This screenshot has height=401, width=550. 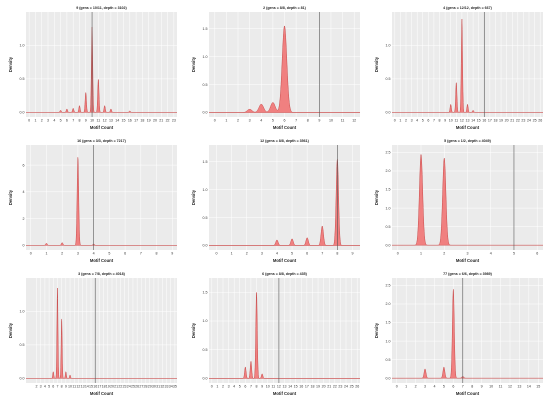 What do you see at coordinates (535, 121) in the screenshot?
I see `x-tick-label: 25` at bounding box center [535, 121].